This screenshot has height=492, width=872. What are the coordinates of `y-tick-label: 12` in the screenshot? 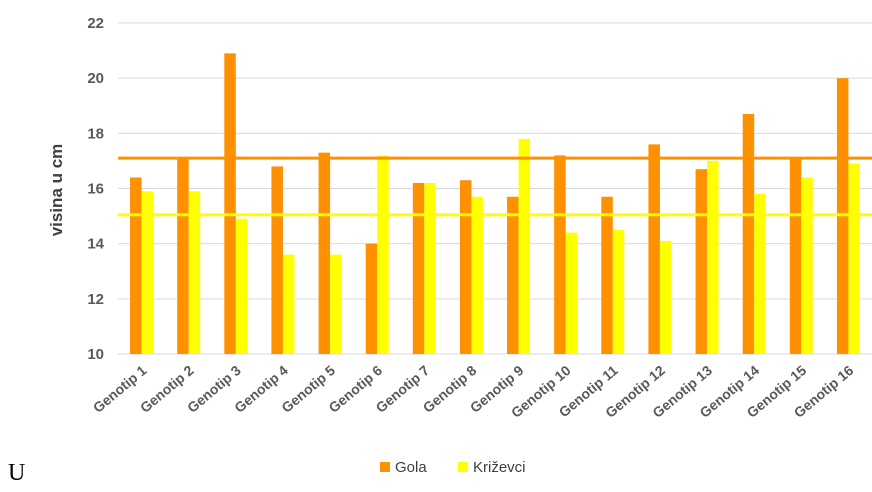 It's located at (95, 299).